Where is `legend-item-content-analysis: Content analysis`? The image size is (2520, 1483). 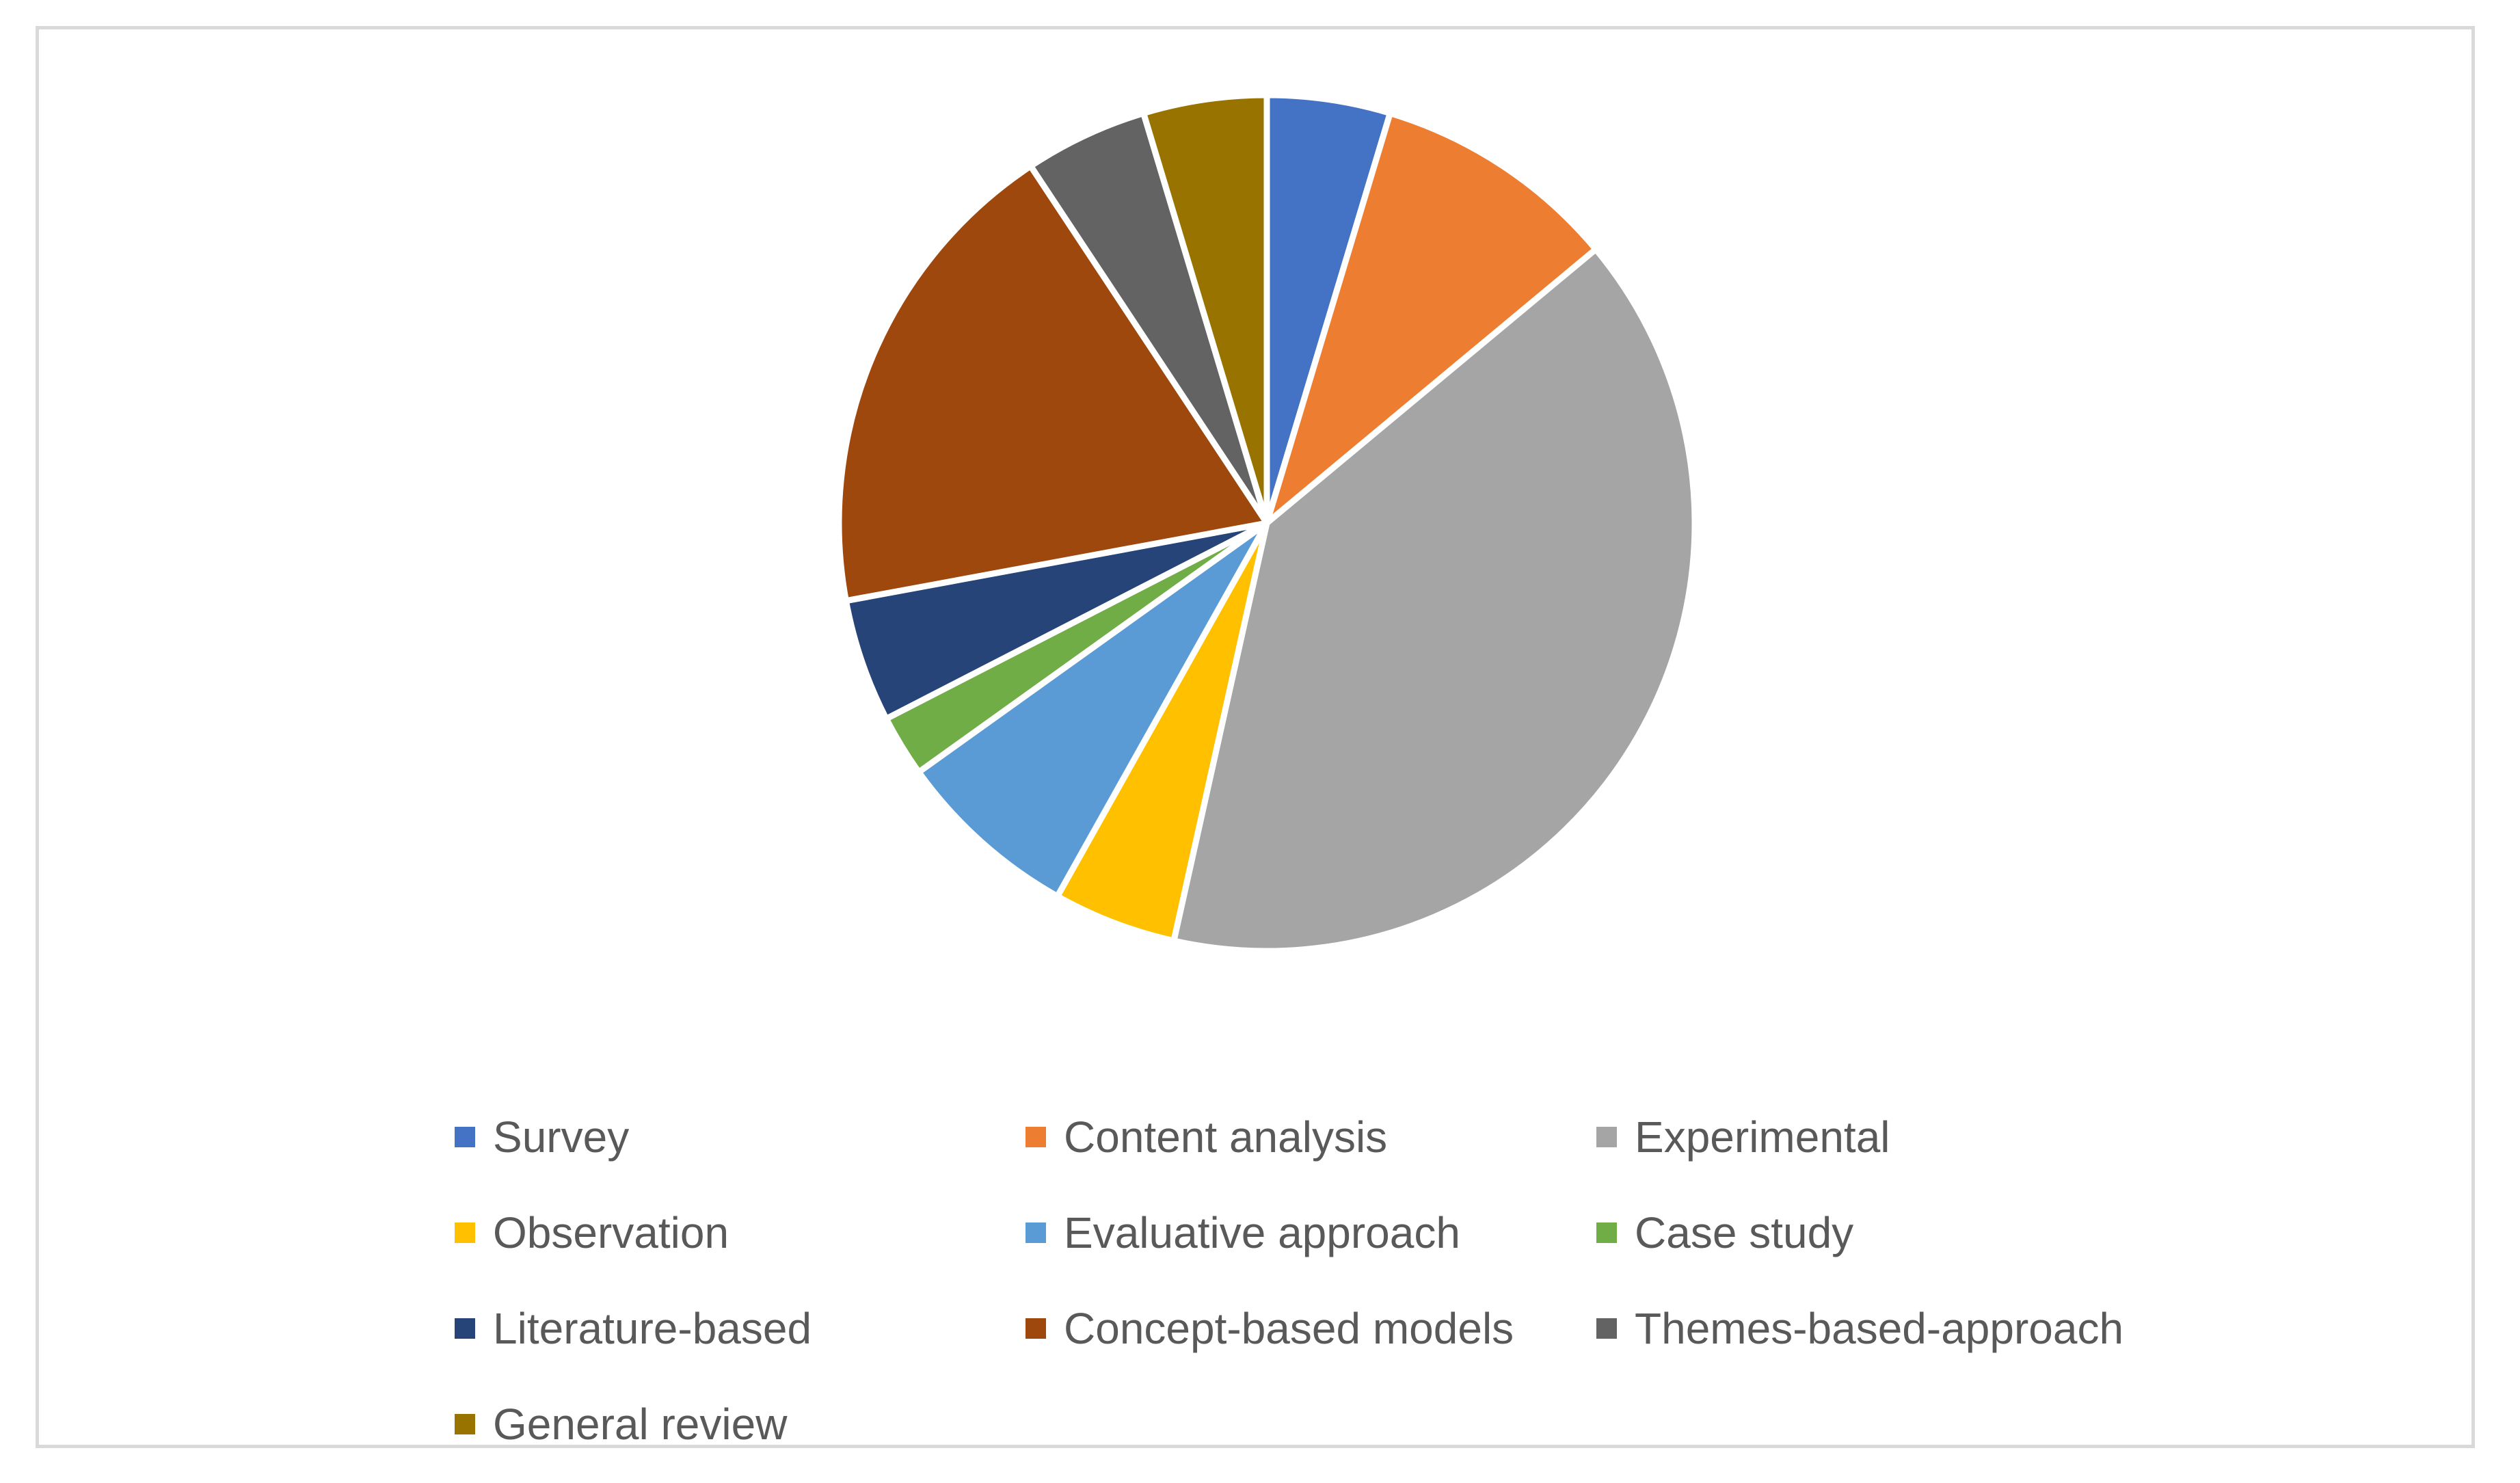 legend-item-content-analysis: Content analysis is located at coordinates (1311, 1137).